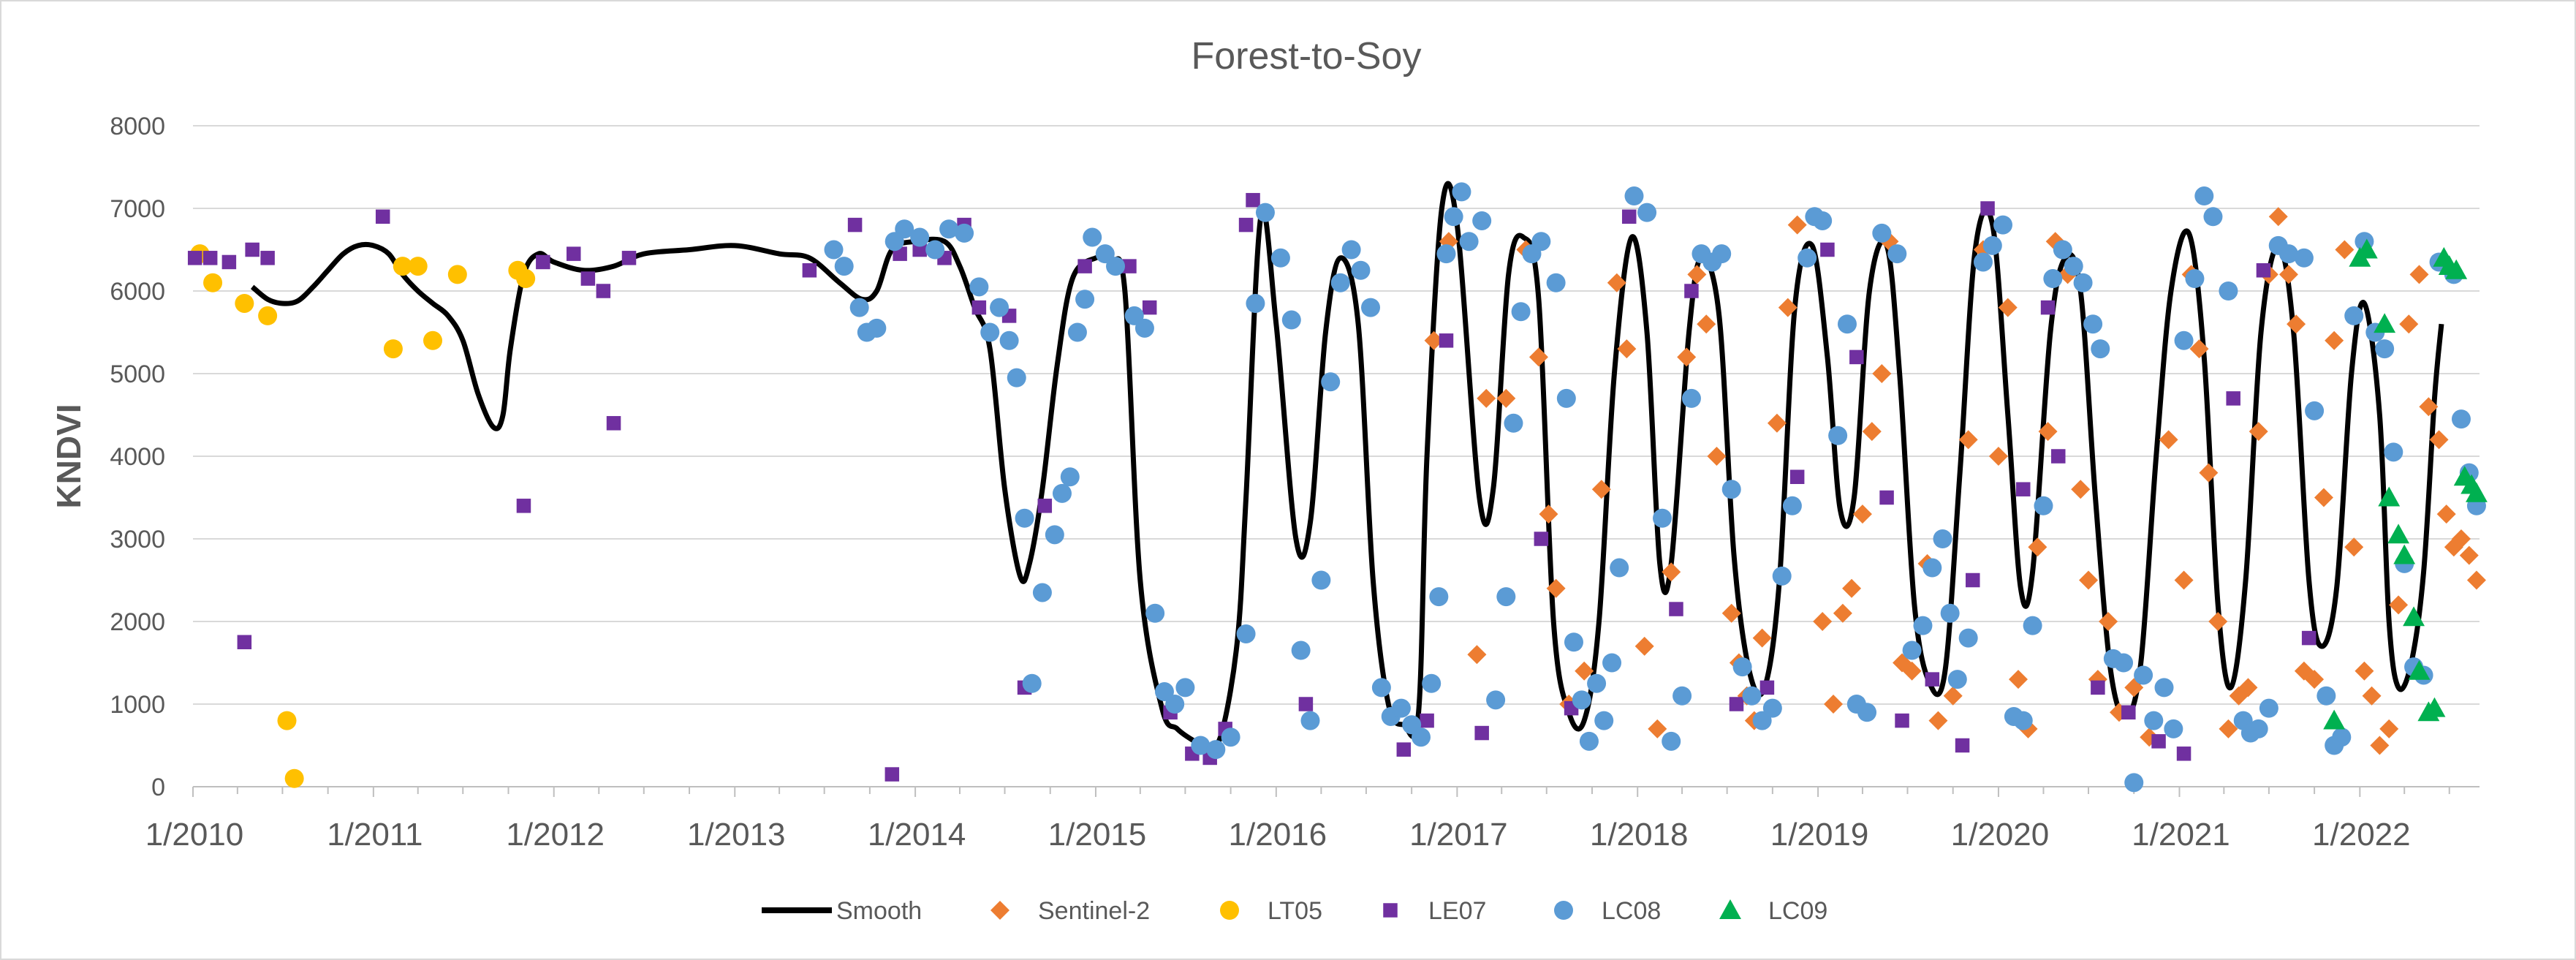  What do you see at coordinates (137, 457) in the screenshot?
I see `y-tick-layer: 0 1000 2000 3000 4000 5000 6000 7000 8000` at bounding box center [137, 457].